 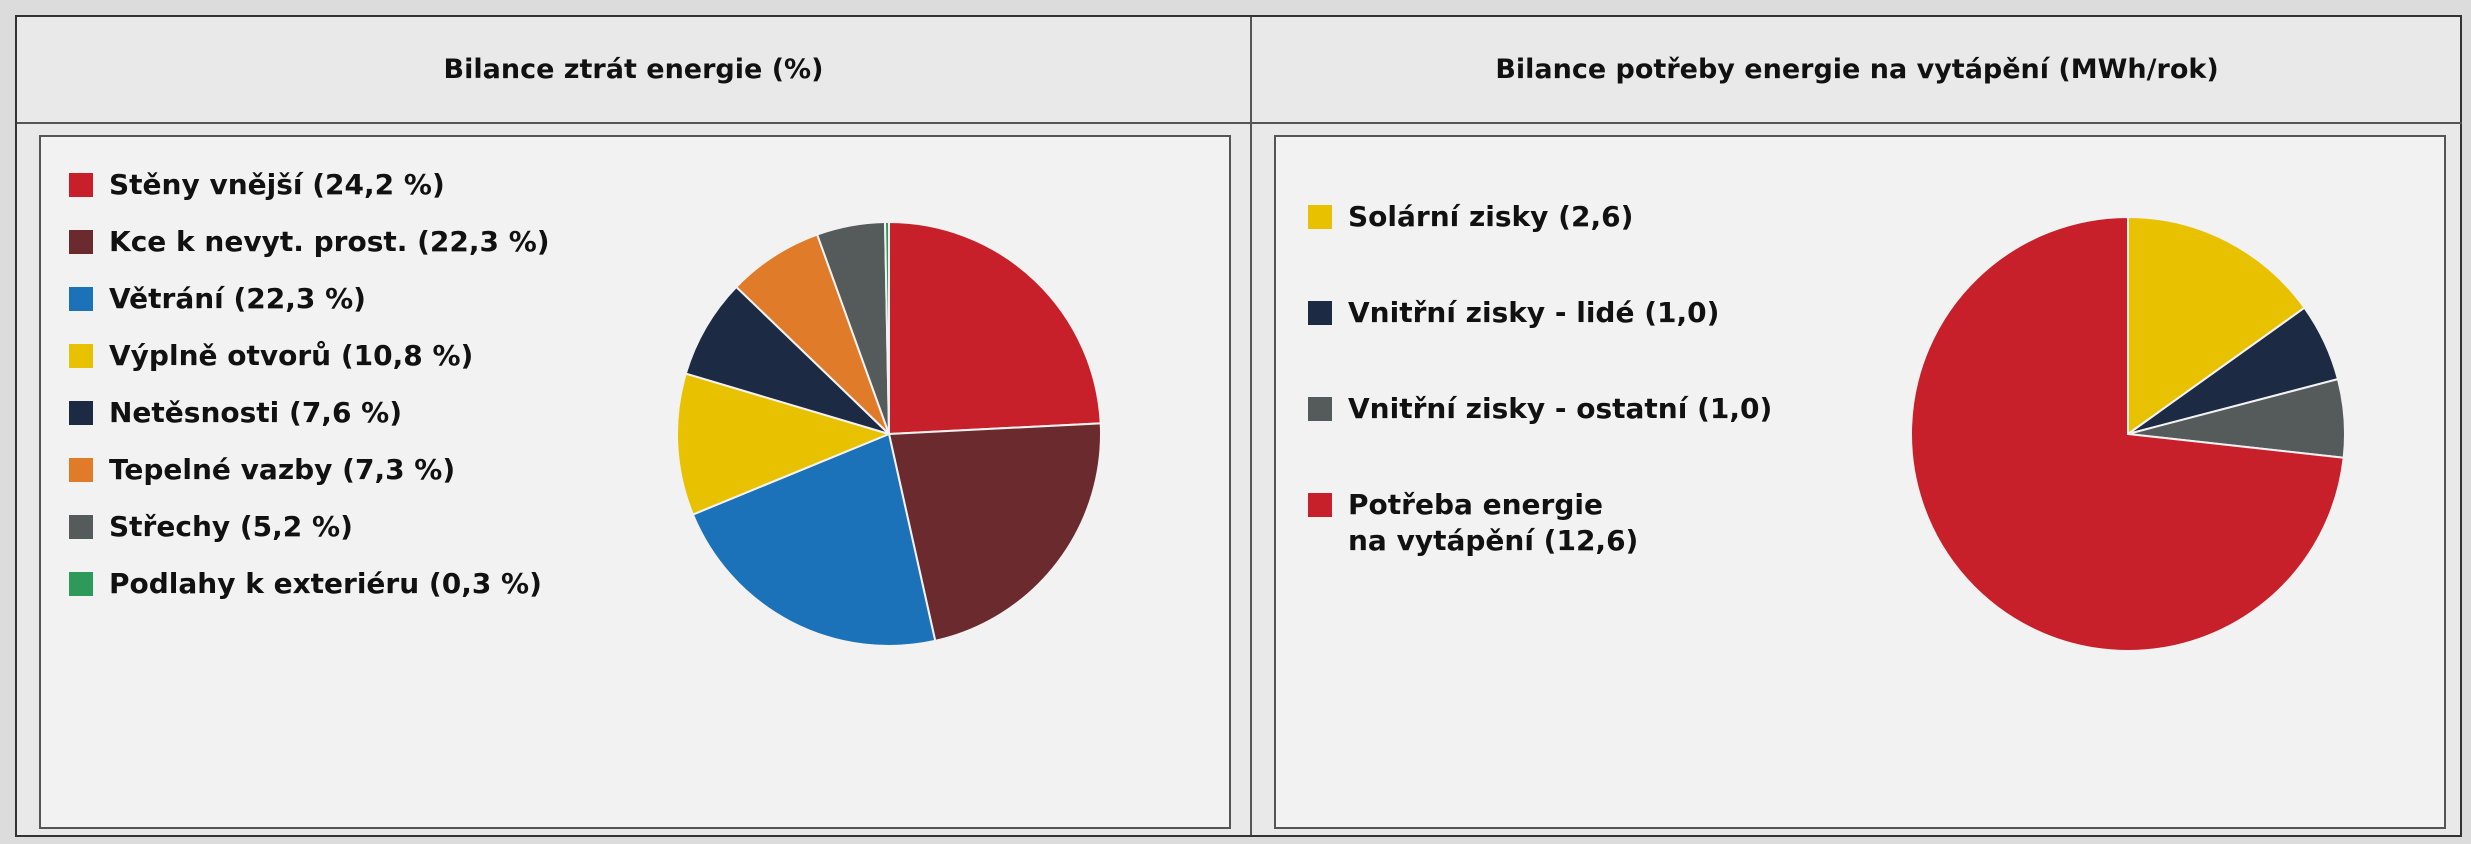 What do you see at coordinates (277, 184) in the screenshot?
I see `legend-label: Stěny vnější (24,2 %)` at bounding box center [277, 184].